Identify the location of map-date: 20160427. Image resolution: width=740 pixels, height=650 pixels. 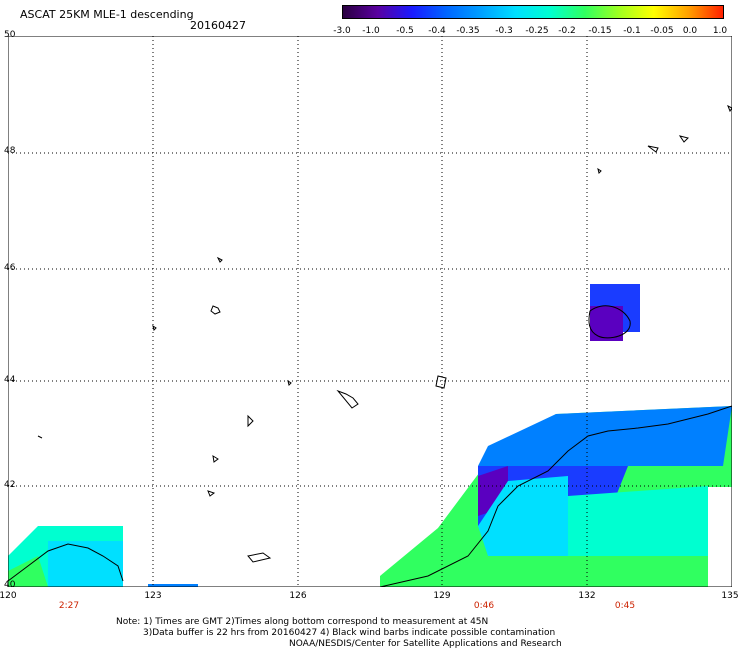
(218, 25).